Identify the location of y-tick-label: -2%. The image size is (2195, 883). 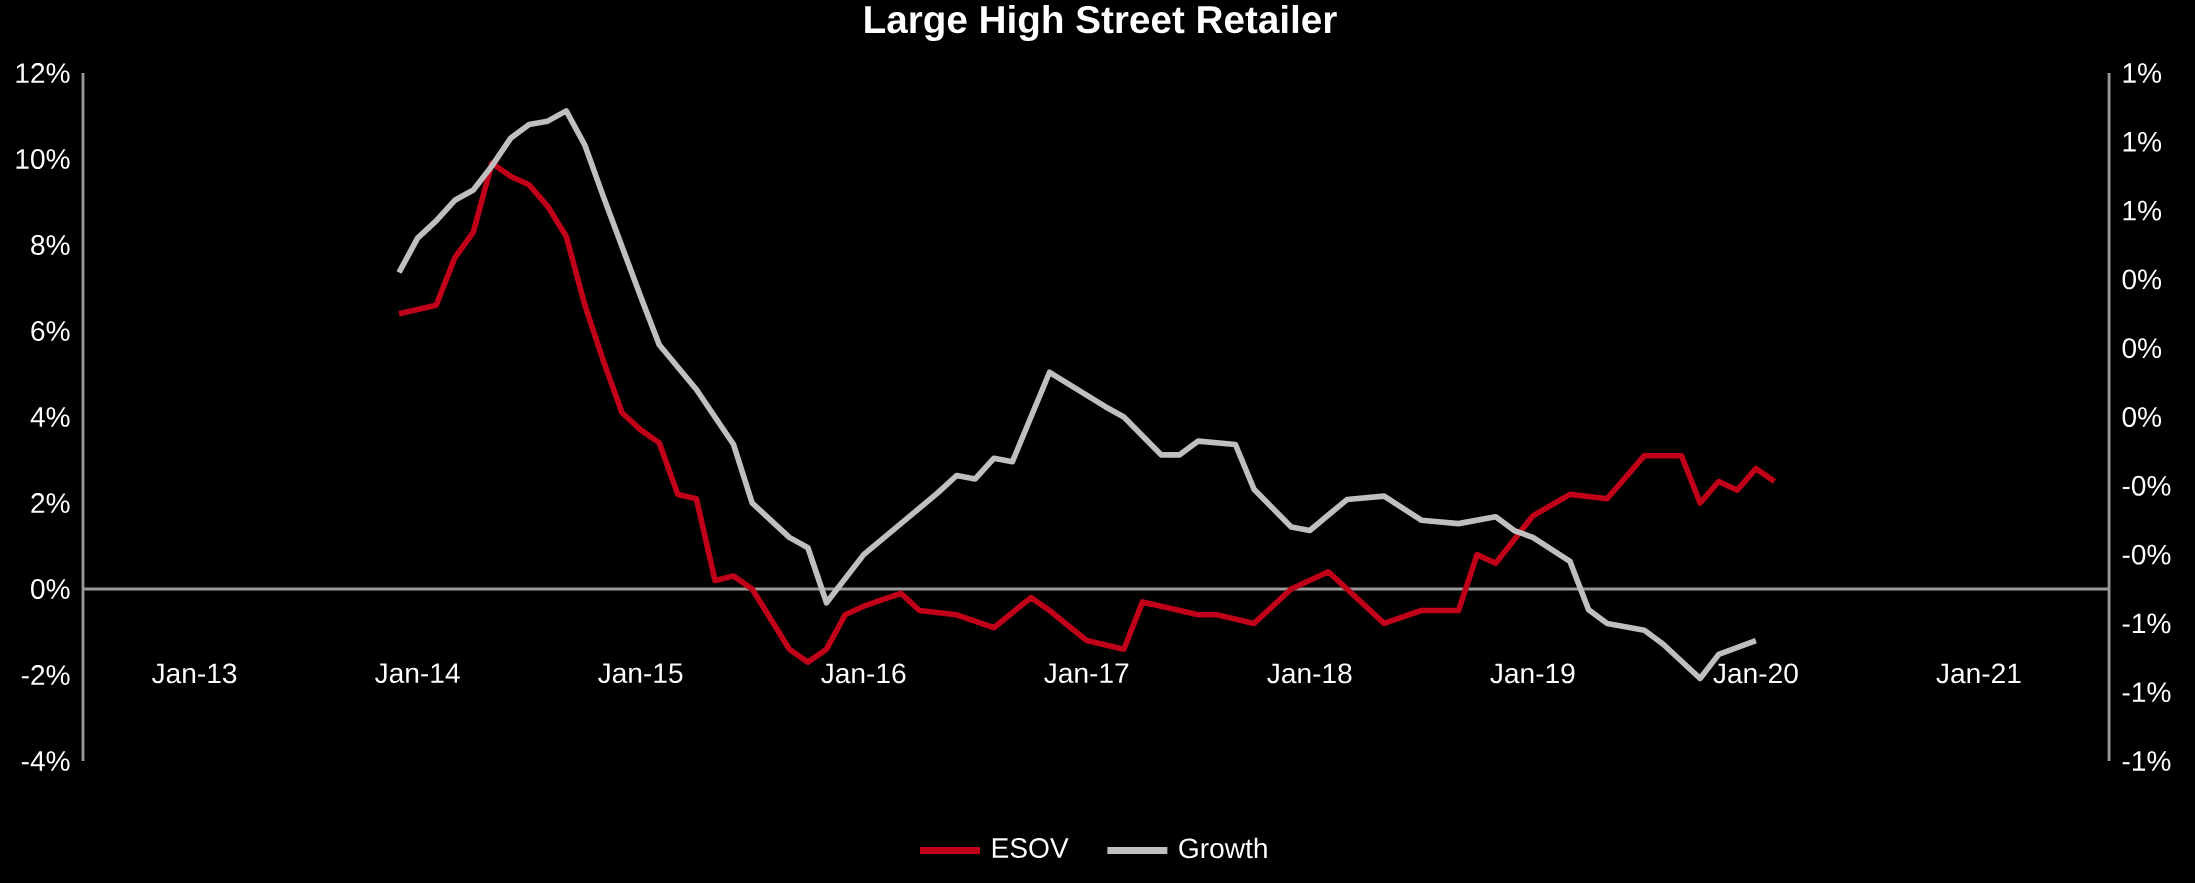
(45, 675).